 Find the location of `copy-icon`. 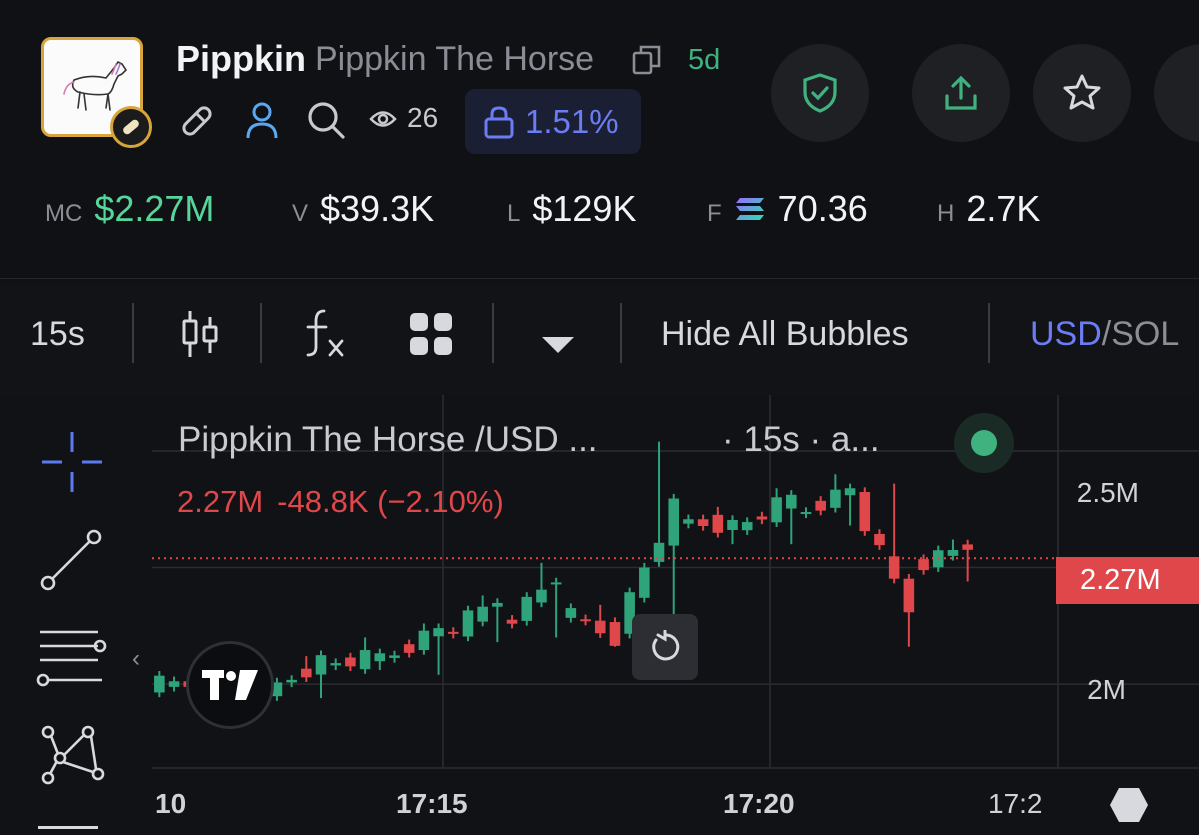

copy-icon is located at coordinates (647, 62).